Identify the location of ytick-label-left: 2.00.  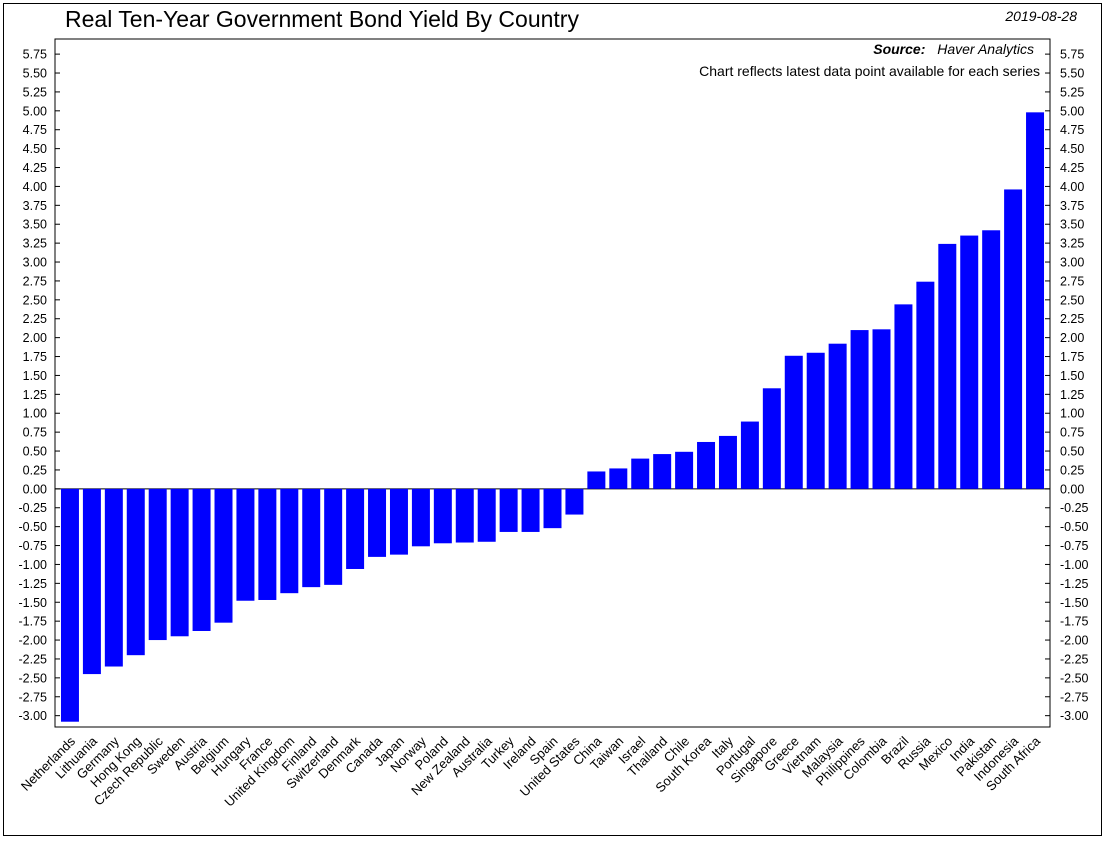
(35, 338).